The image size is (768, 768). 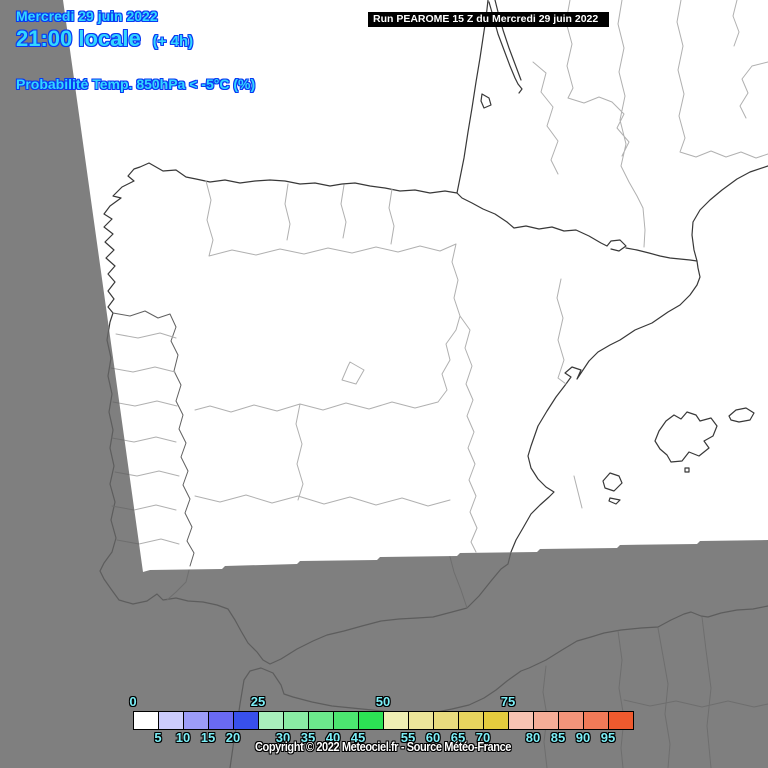 I want to click on scale-tick-10: 10, so click(x=183, y=737).